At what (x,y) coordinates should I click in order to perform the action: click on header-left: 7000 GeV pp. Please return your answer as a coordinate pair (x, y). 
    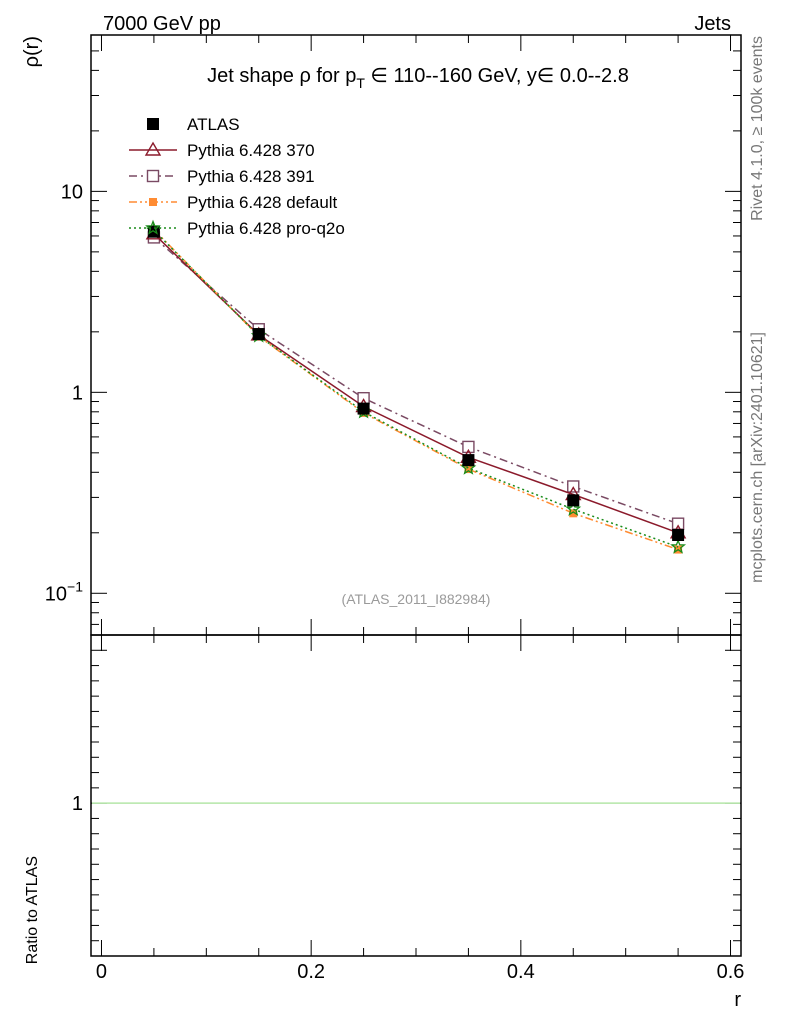
    Looking at the image, I should click on (162, 24).